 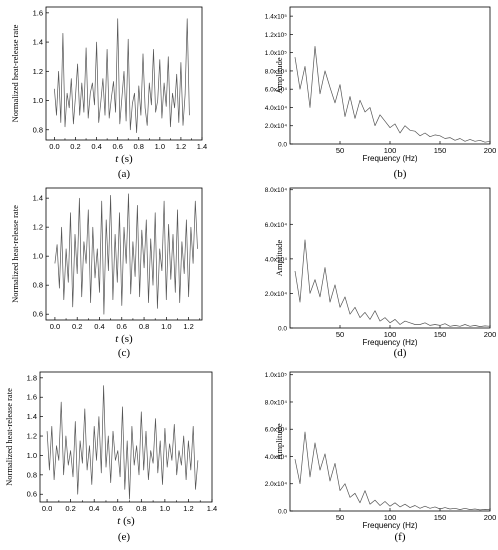 What do you see at coordinates (124, 174) in the screenshot?
I see `panel-label: (a)` at bounding box center [124, 174].